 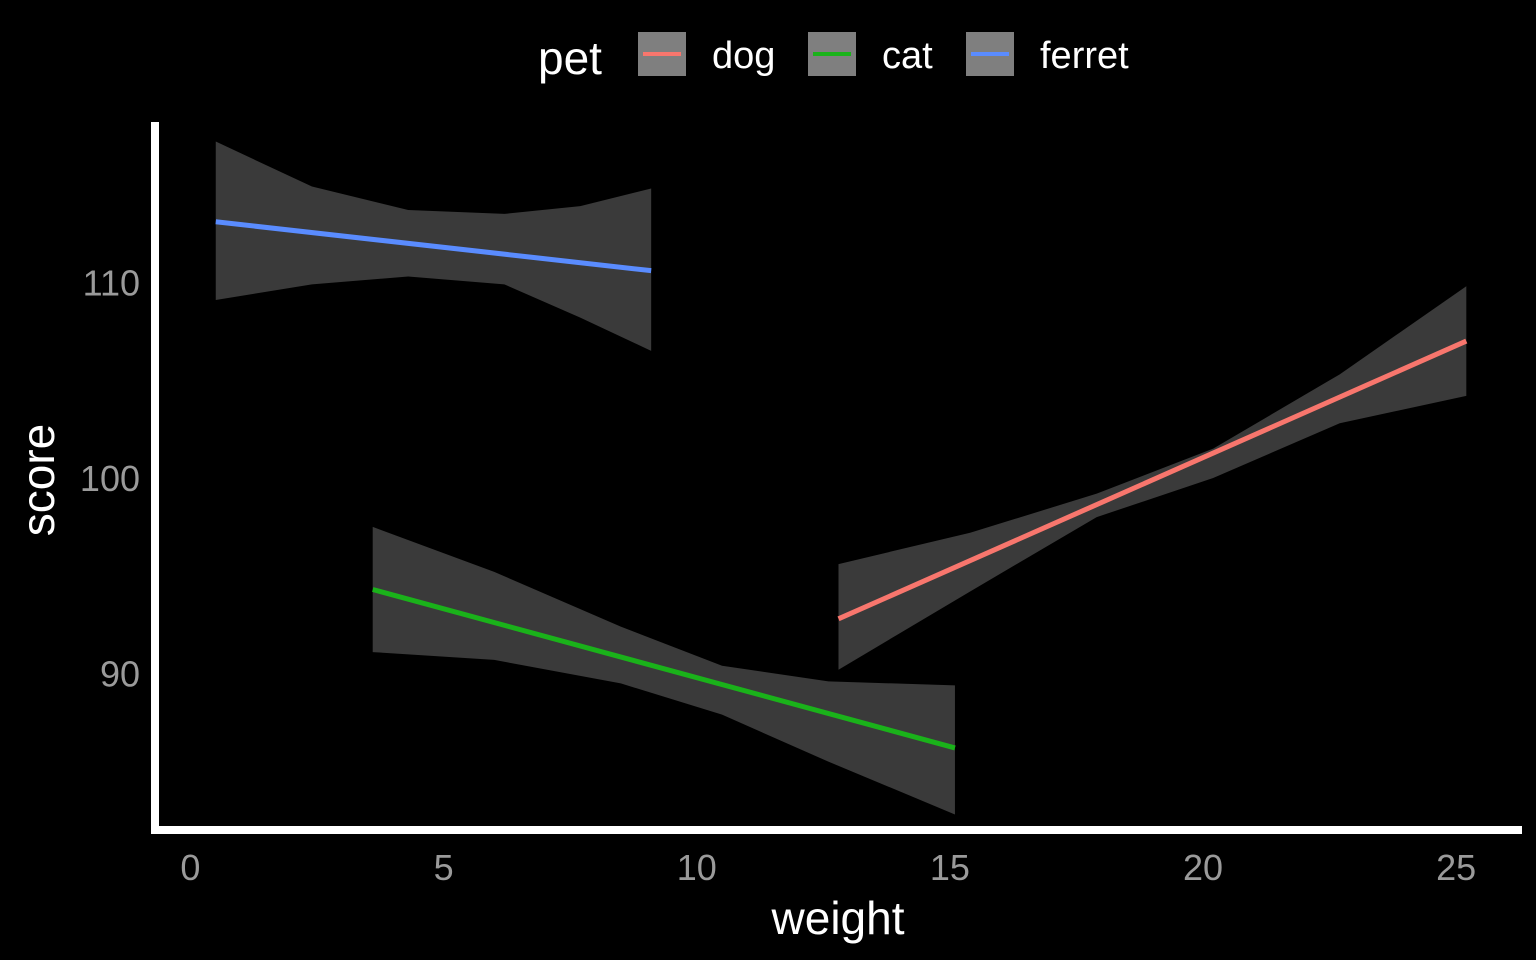 I want to click on legend: pet dog cat ferret, so click(x=833, y=58).